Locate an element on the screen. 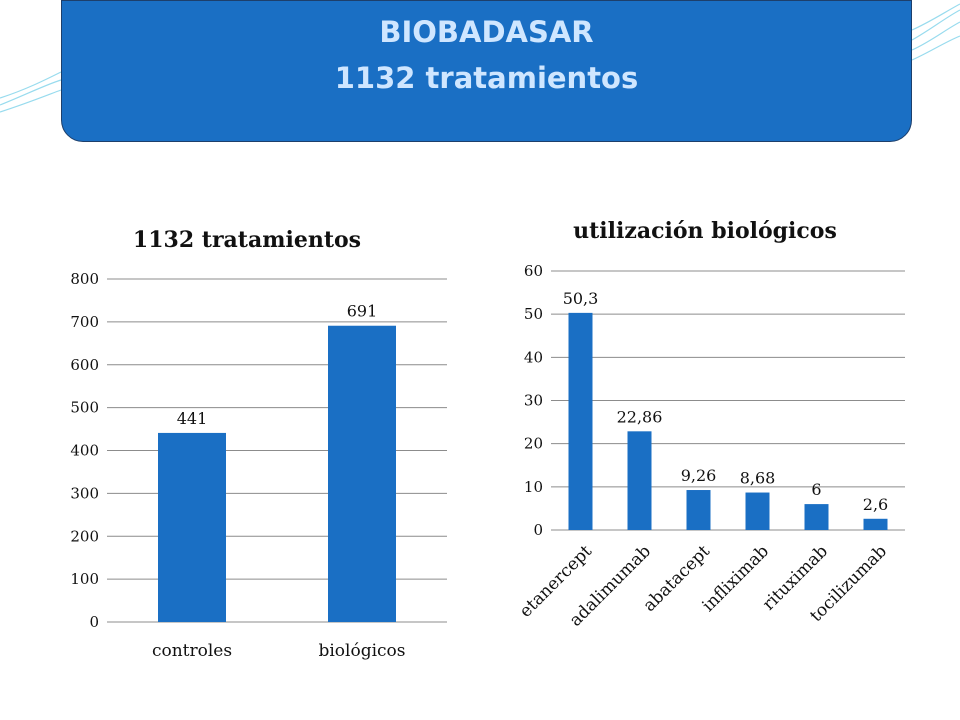  c1-ytick-label: 700 is located at coordinates (84, 322).